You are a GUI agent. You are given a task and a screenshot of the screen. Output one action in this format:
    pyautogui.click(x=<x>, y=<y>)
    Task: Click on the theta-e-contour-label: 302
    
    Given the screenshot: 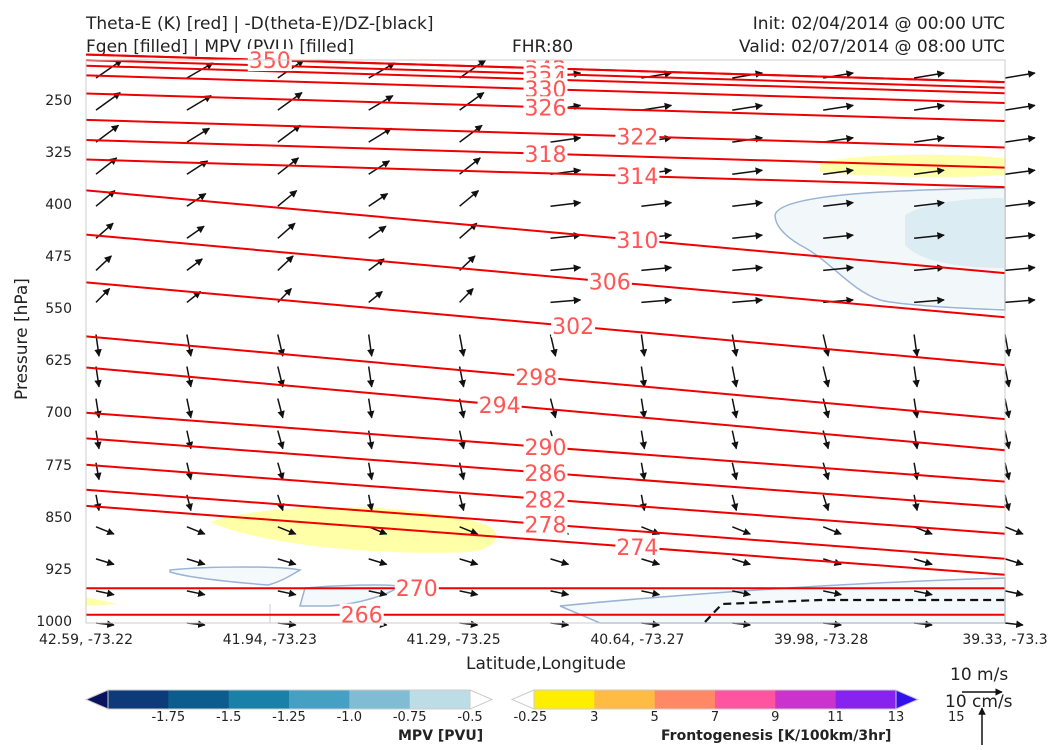 What is the action you would take?
    pyautogui.click(x=573, y=327)
    